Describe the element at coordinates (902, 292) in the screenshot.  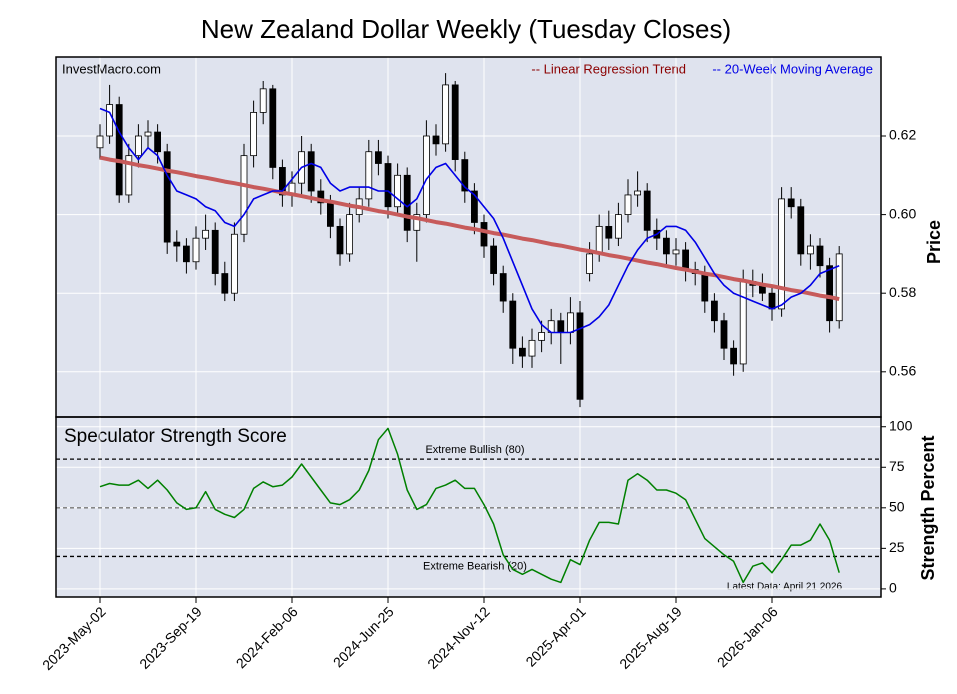
I see `y-tick-label: 0.58` at that location.